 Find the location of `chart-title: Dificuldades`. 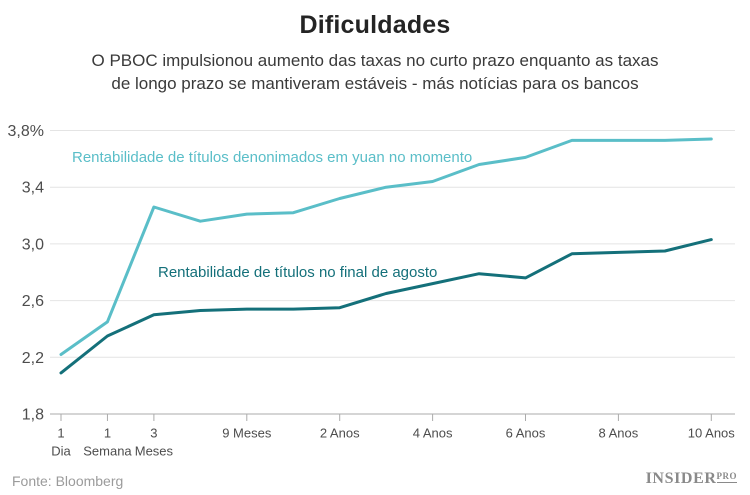

chart-title: Dificuldades is located at coordinates (375, 25).